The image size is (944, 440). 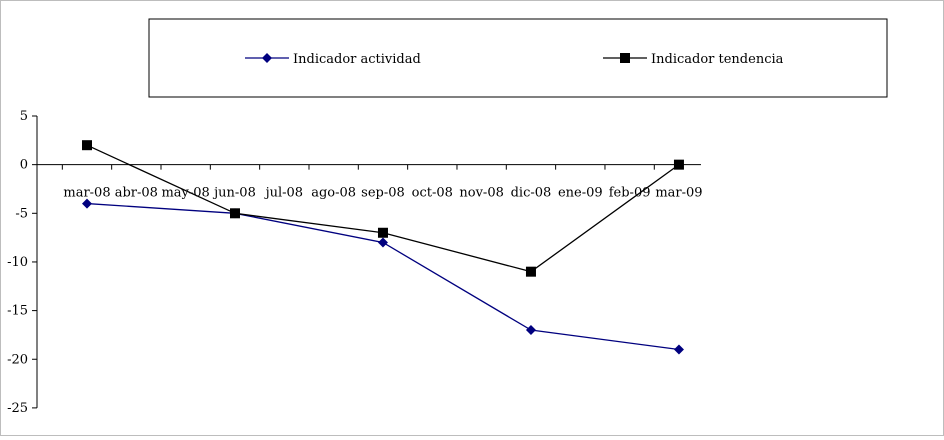 I want to click on x-tick-label: may-08, so click(x=185, y=193).